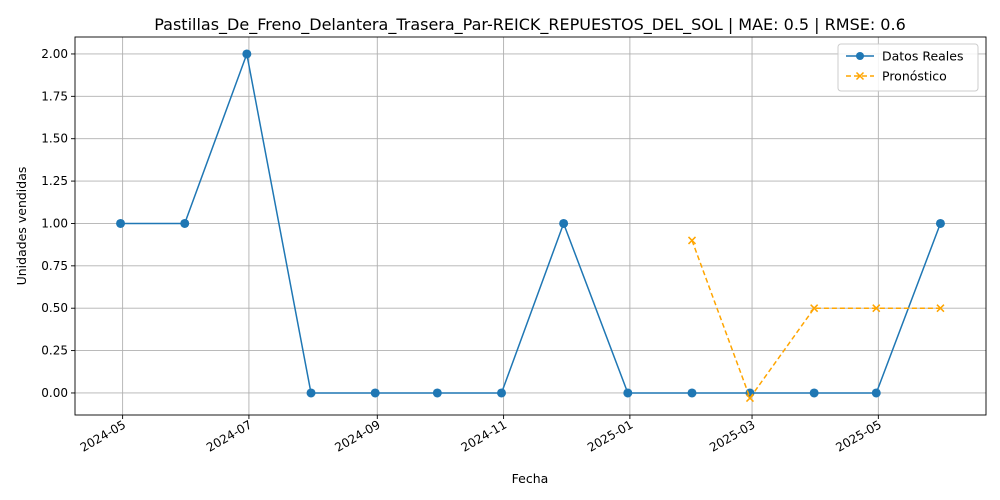 The height and width of the screenshot is (500, 1000). What do you see at coordinates (732, 435) in the screenshot?
I see `x-tick-label: 2025-03` at bounding box center [732, 435].